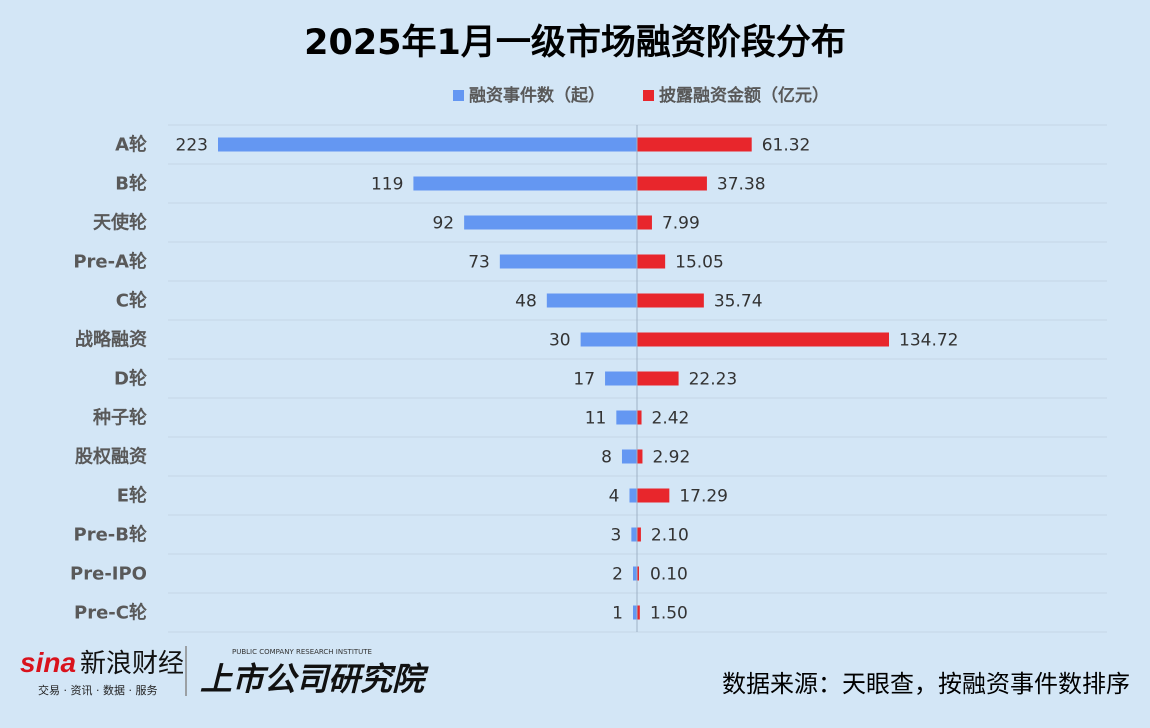 Image resolution: width=1150 pixels, height=728 pixels. Describe the element at coordinates (741, 185) in the screenshot. I see `data-label-amount: 37.38` at that location.